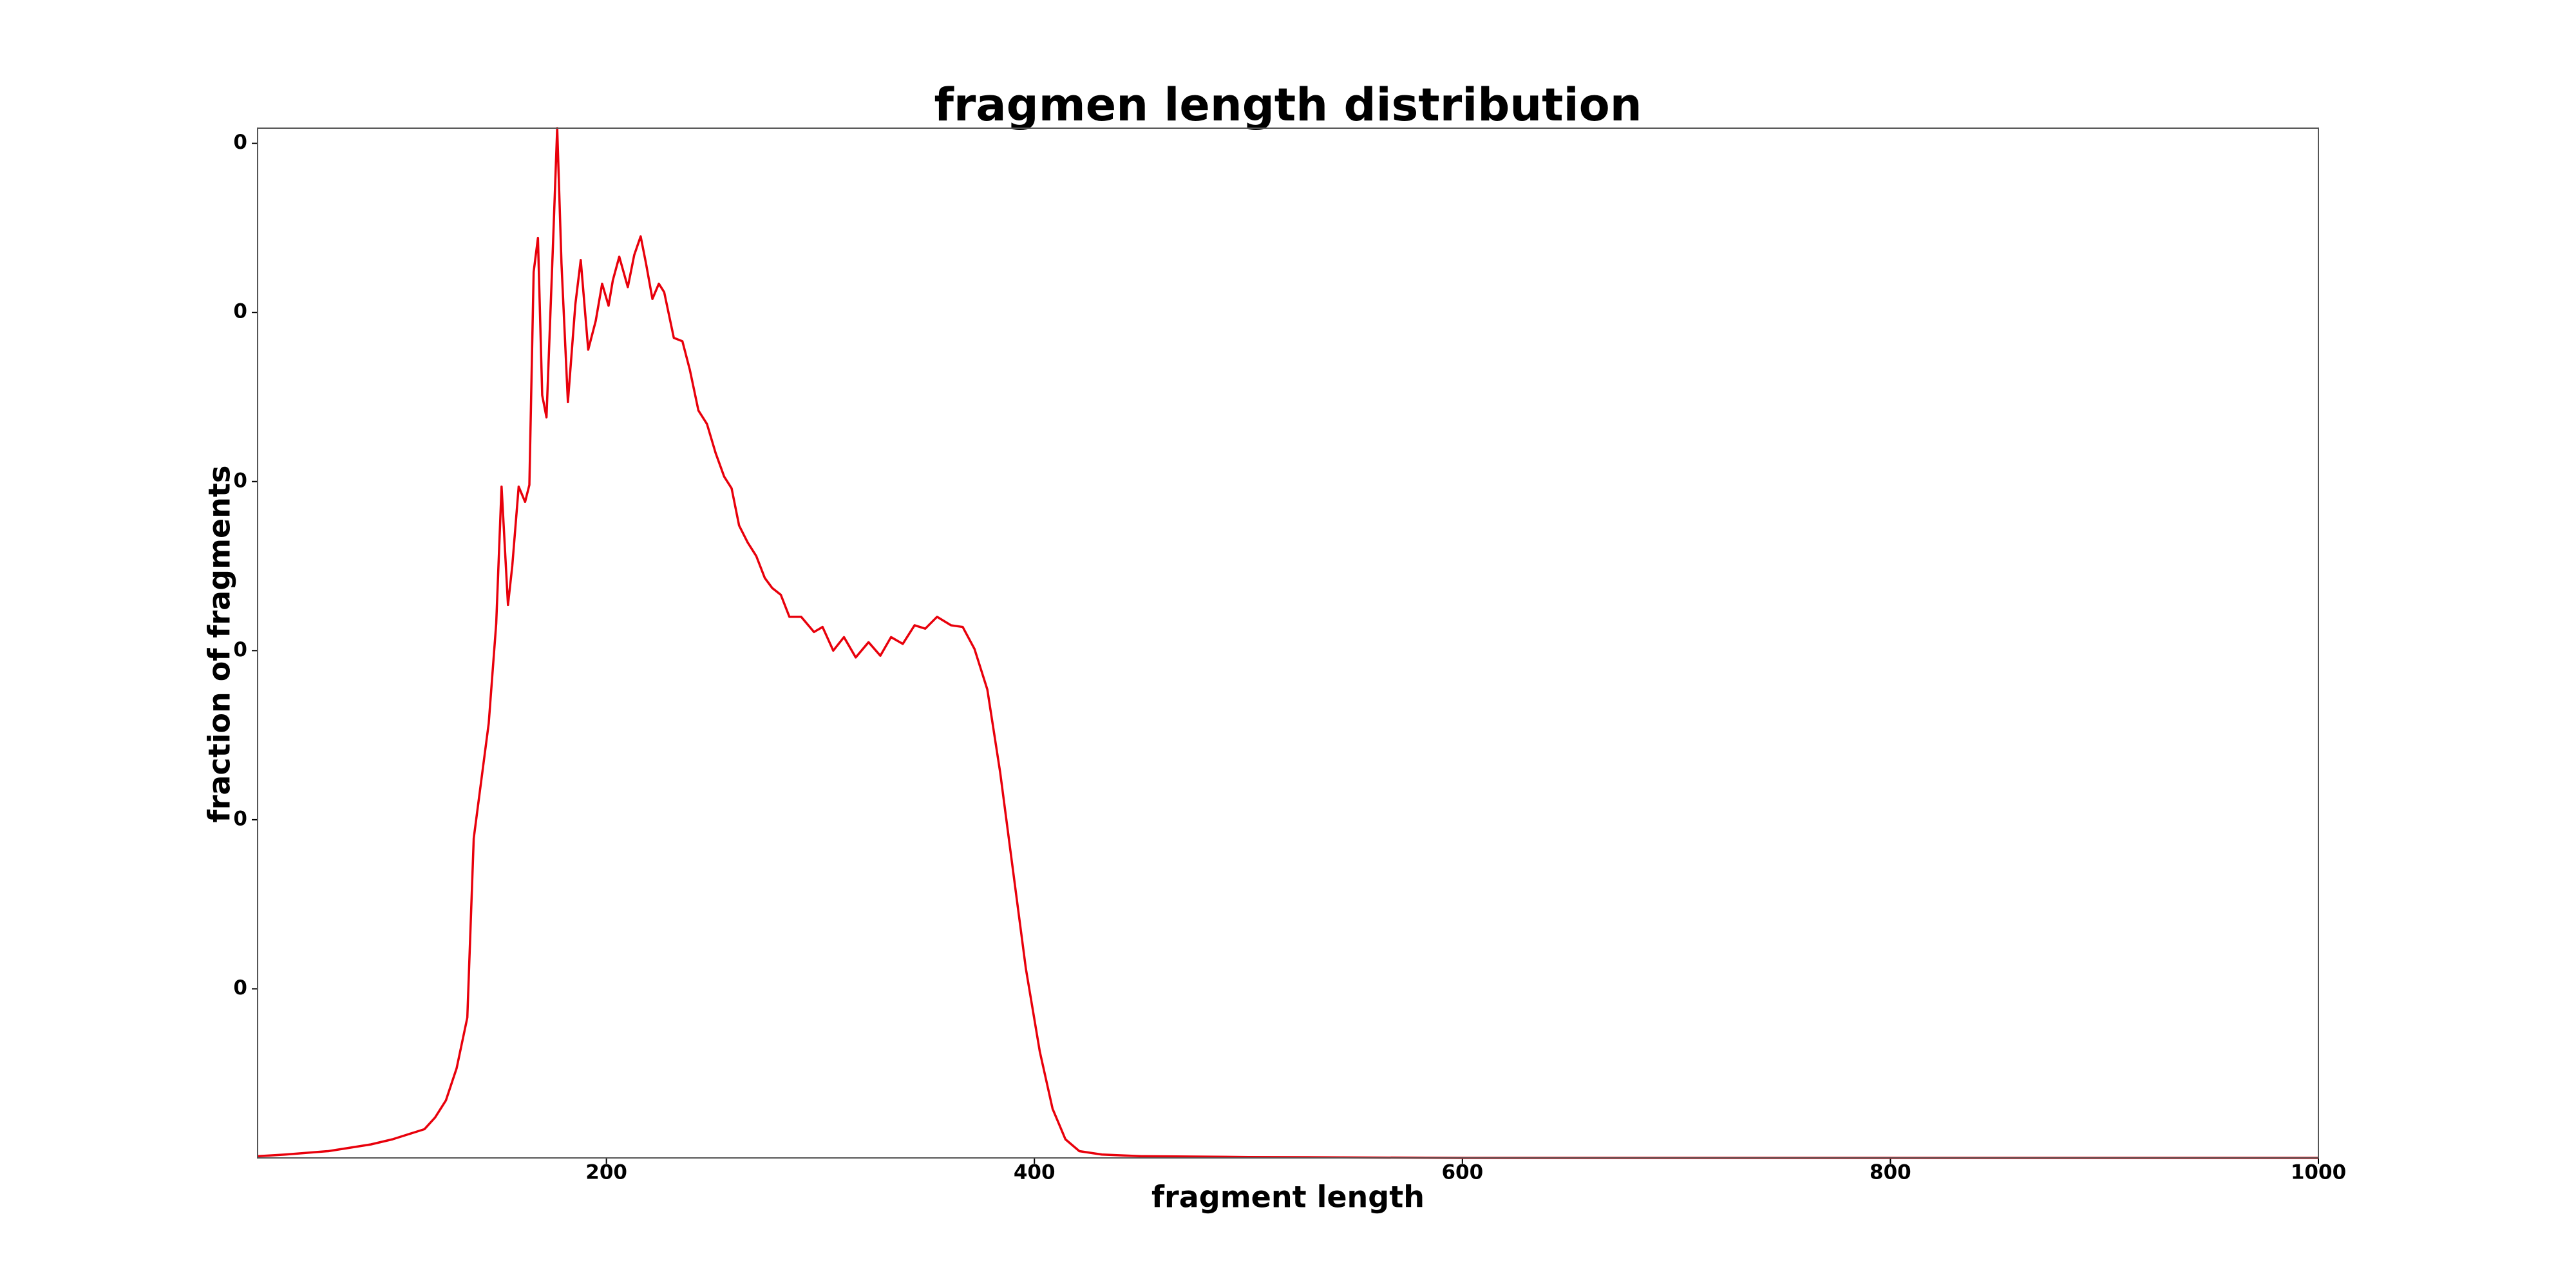 The width and height of the screenshot is (2576, 1288). Describe the element at coordinates (606, 1172) in the screenshot. I see `x-tick-label: 200` at that location.